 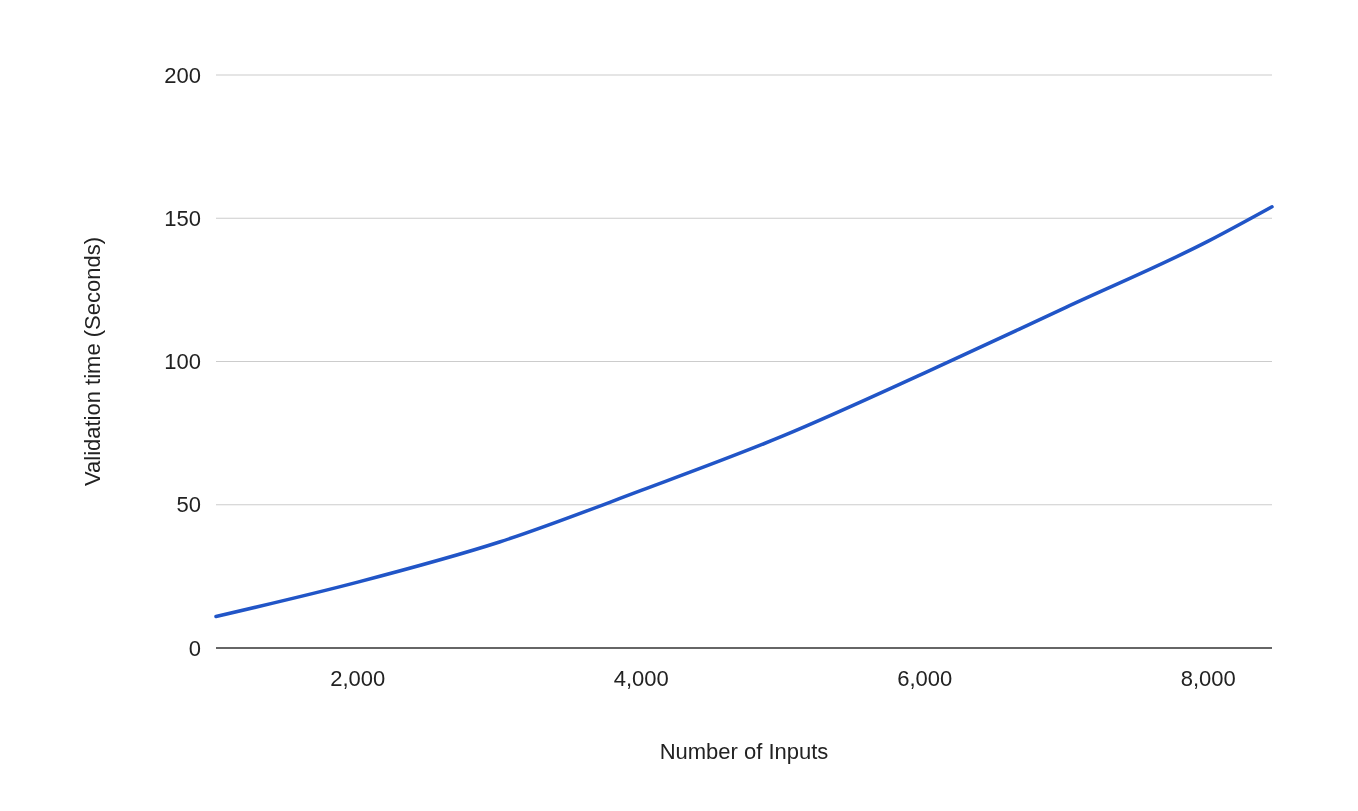 What do you see at coordinates (188, 505) in the screenshot?
I see `y-tick-label: 50` at bounding box center [188, 505].